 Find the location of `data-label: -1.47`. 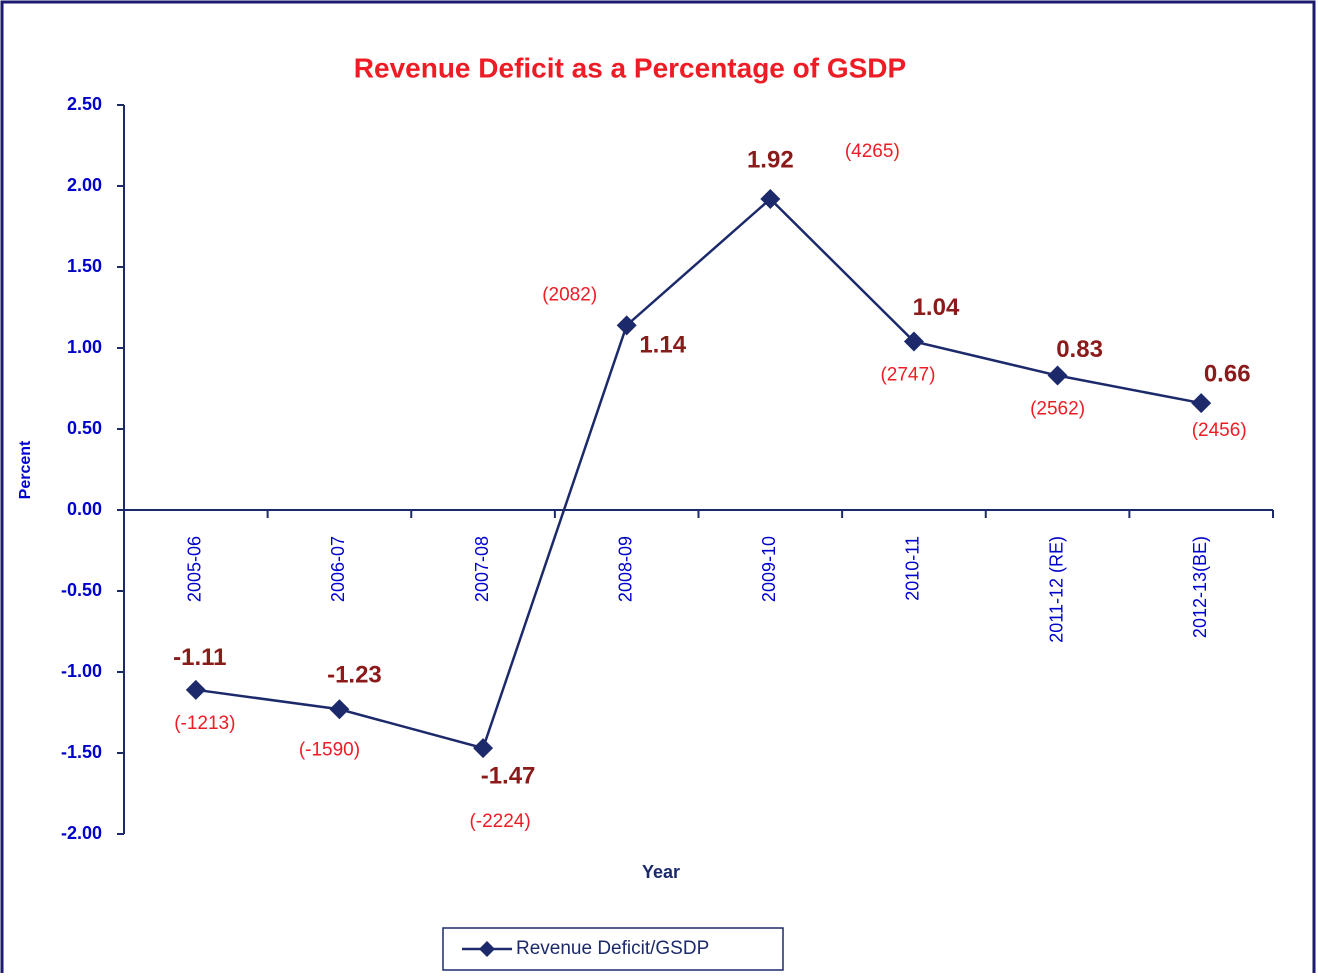

data-label: -1.47 is located at coordinates (508, 775).